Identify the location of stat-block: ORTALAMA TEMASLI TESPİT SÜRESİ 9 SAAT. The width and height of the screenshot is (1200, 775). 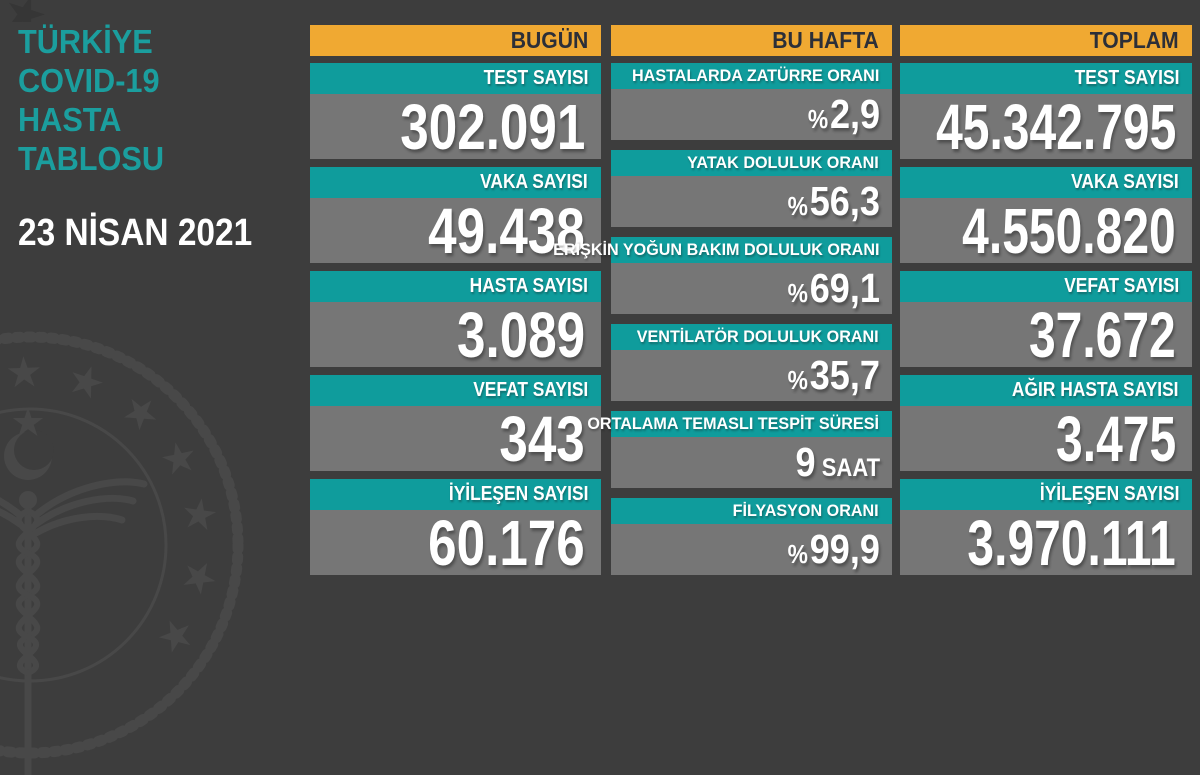
(739, 449).